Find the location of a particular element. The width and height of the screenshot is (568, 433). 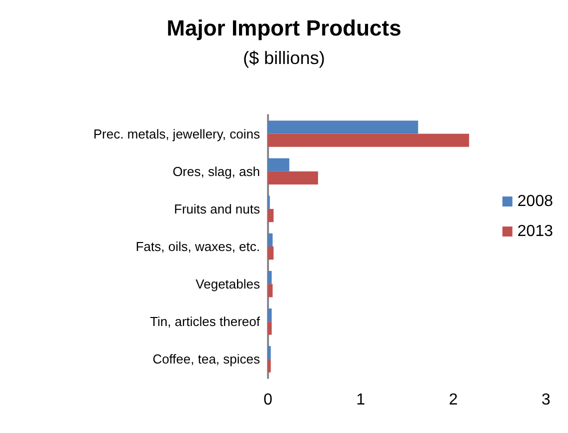

chart-subtitle: ($ billions) is located at coordinates (284, 58).